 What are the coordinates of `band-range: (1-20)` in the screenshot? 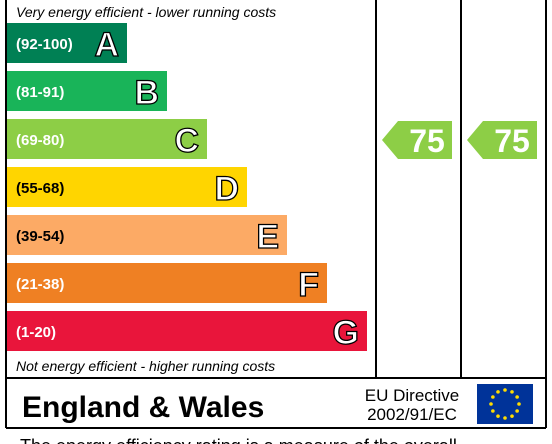 It's located at (36, 332).